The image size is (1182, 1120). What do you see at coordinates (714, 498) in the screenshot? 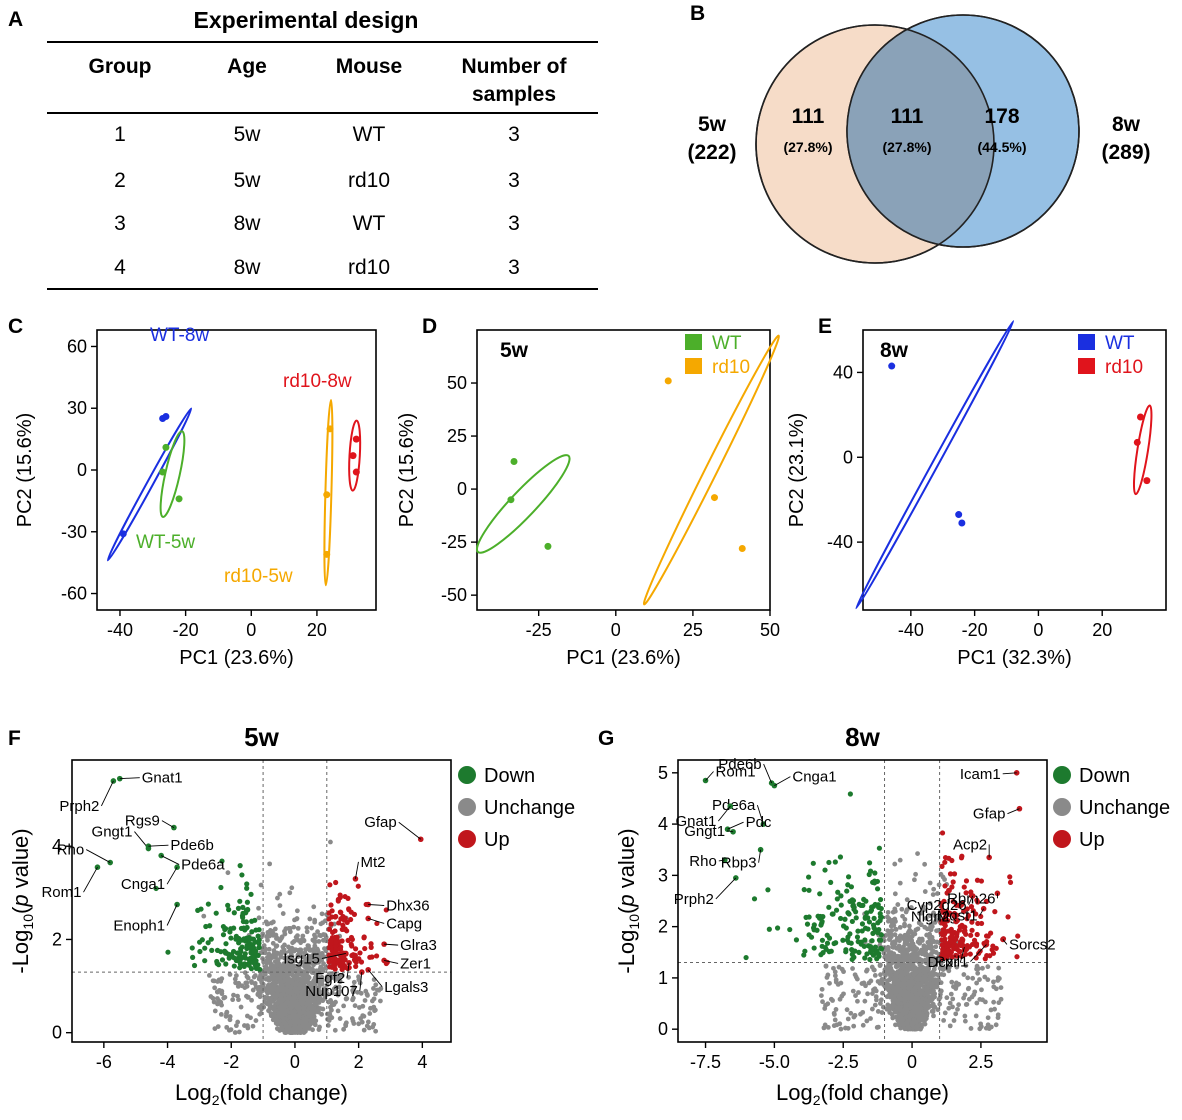
I see `pca-point-rd10` at bounding box center [714, 498].